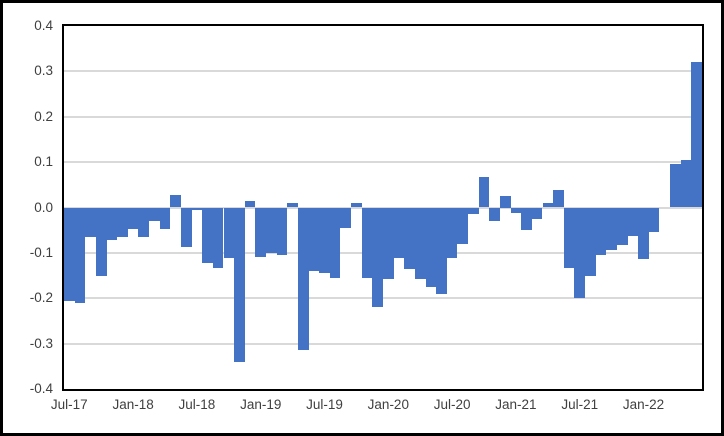 Image resolution: width=724 pixels, height=436 pixels. I want to click on gridline-y--0.2, so click(383, 298).